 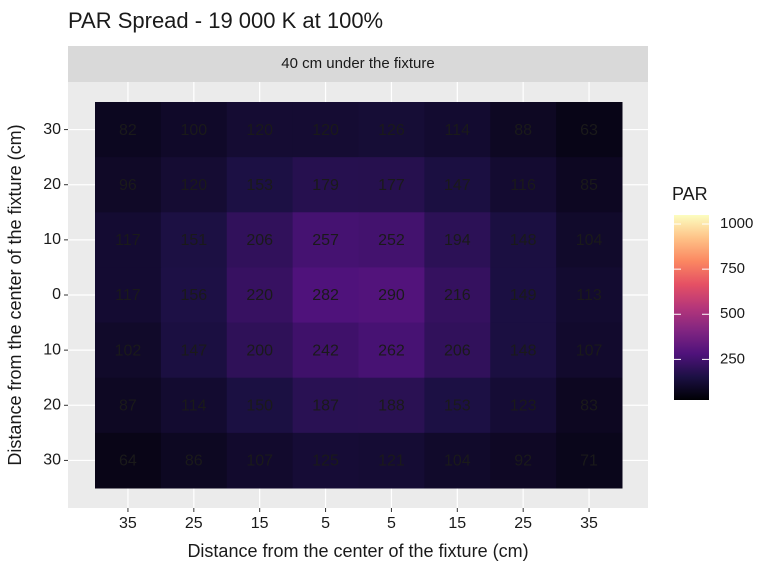 What do you see at coordinates (259, 185) in the screenshot?
I see `value-label: 153` at bounding box center [259, 185].